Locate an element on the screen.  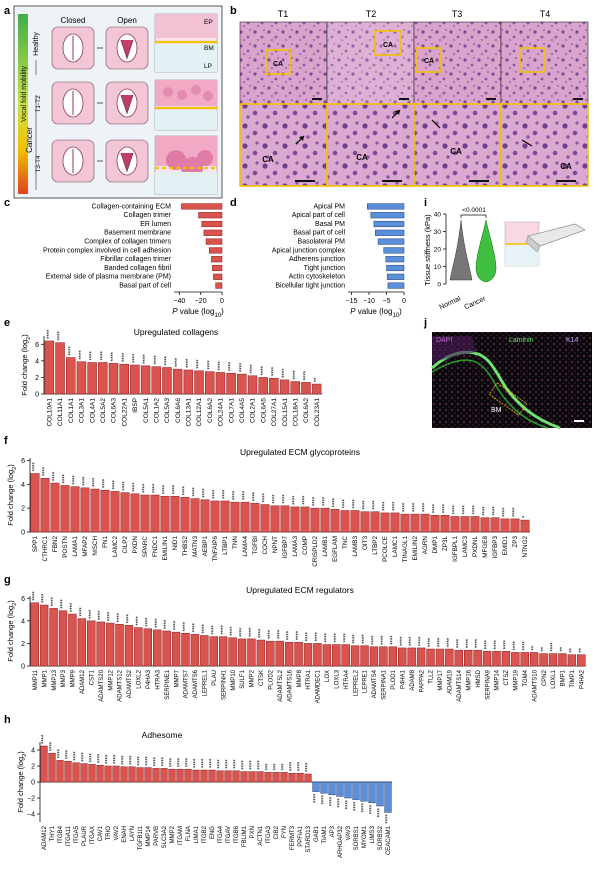
category-label-g-25: PLOD2 is located at coordinates (272, 679).